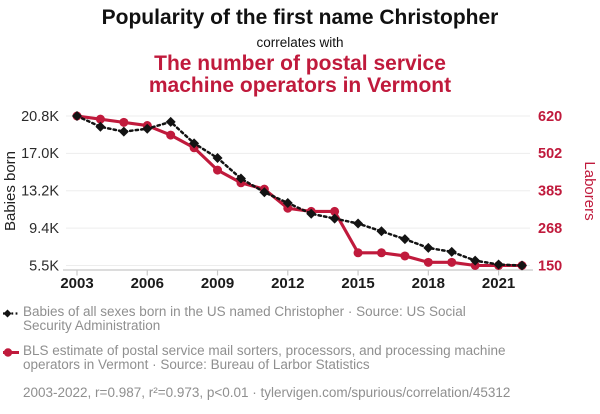 This screenshot has width=600, height=414. What do you see at coordinates (40, 192) in the screenshot?
I see `left-axis-tick-label: 13.2K` at bounding box center [40, 192].